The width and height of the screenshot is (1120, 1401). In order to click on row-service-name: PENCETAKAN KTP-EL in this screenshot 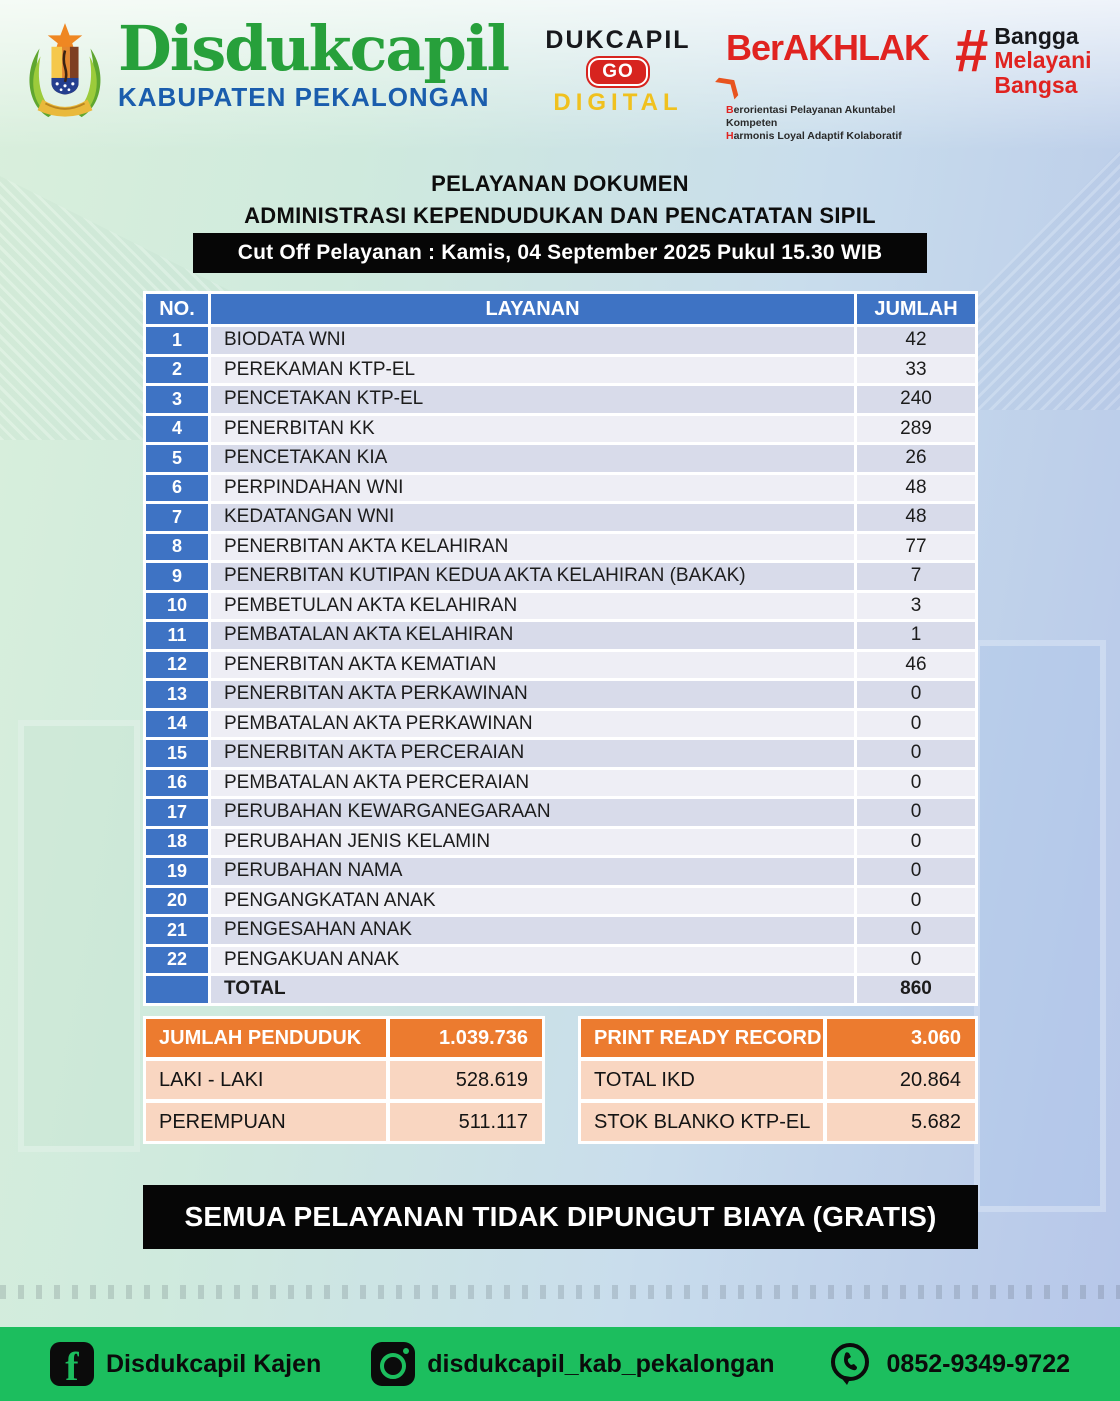, I will do `click(532, 399)`.